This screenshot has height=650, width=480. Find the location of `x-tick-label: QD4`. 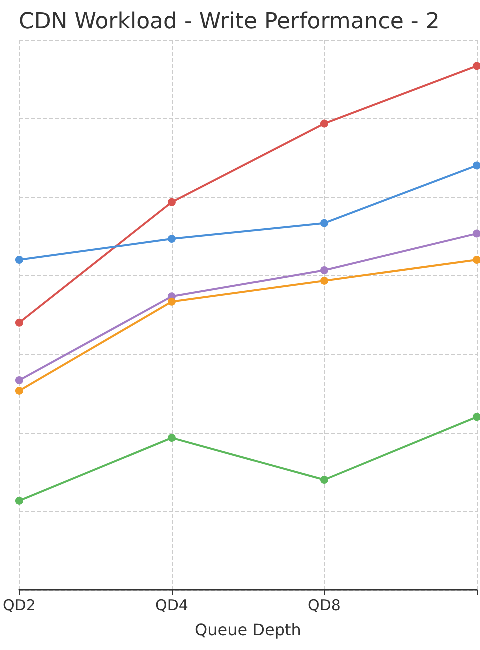

x-tick-label: QD4 is located at coordinates (172, 605).